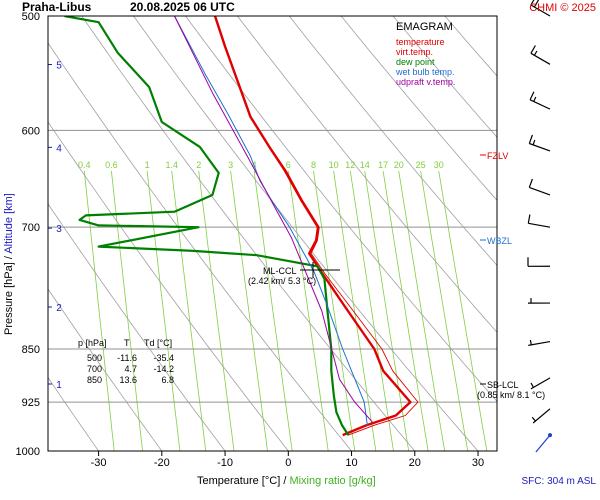 The image size is (600, 500). I want to click on y-axis-label-sep: /, so click(9, 258).